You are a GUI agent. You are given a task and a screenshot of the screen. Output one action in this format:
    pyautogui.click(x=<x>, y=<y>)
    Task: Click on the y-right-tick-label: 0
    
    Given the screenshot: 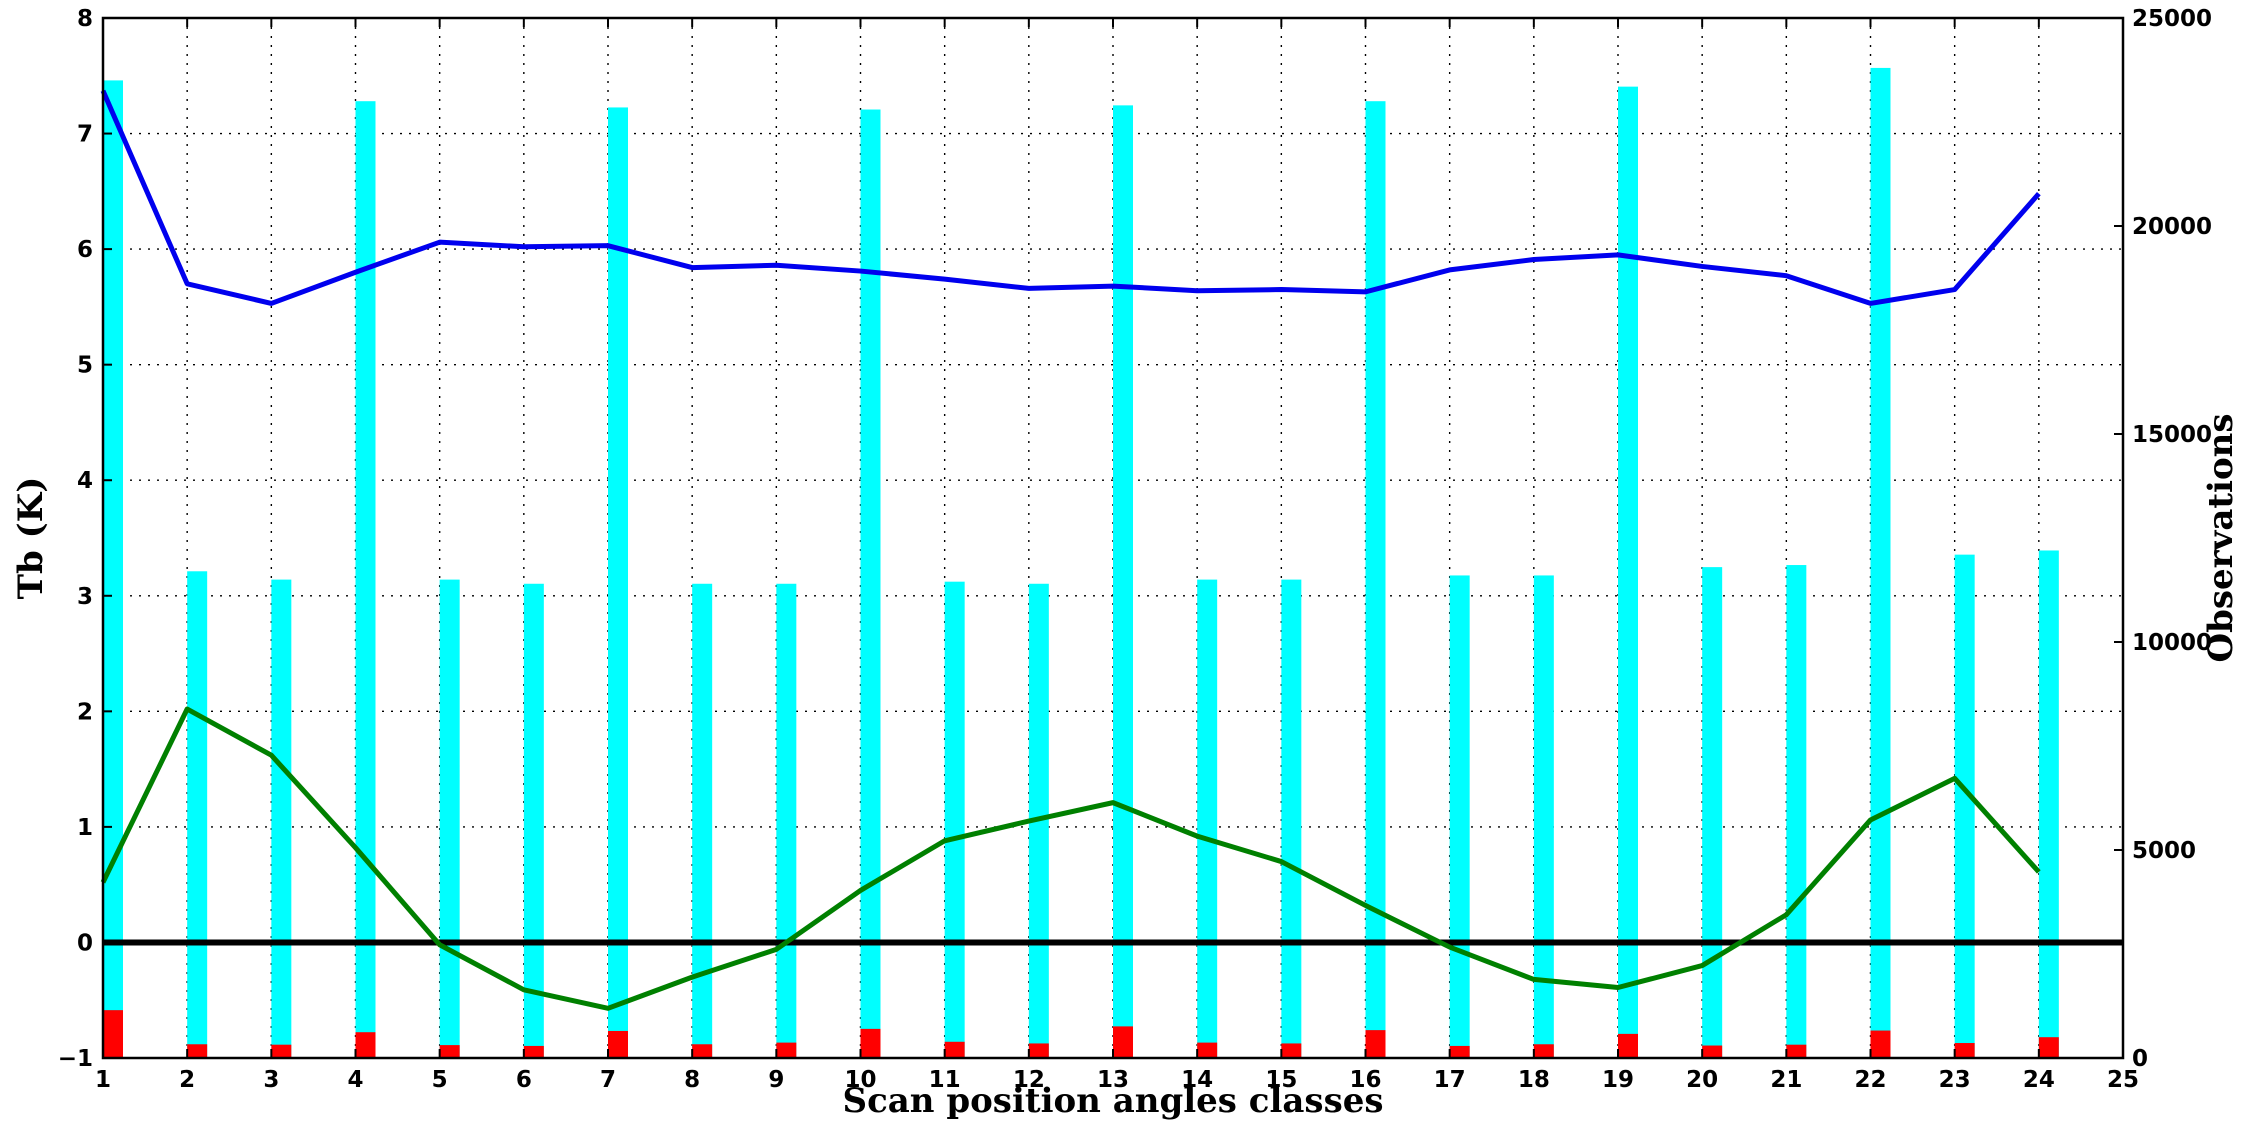 What is the action you would take?
    pyautogui.click(x=2140, y=1059)
    